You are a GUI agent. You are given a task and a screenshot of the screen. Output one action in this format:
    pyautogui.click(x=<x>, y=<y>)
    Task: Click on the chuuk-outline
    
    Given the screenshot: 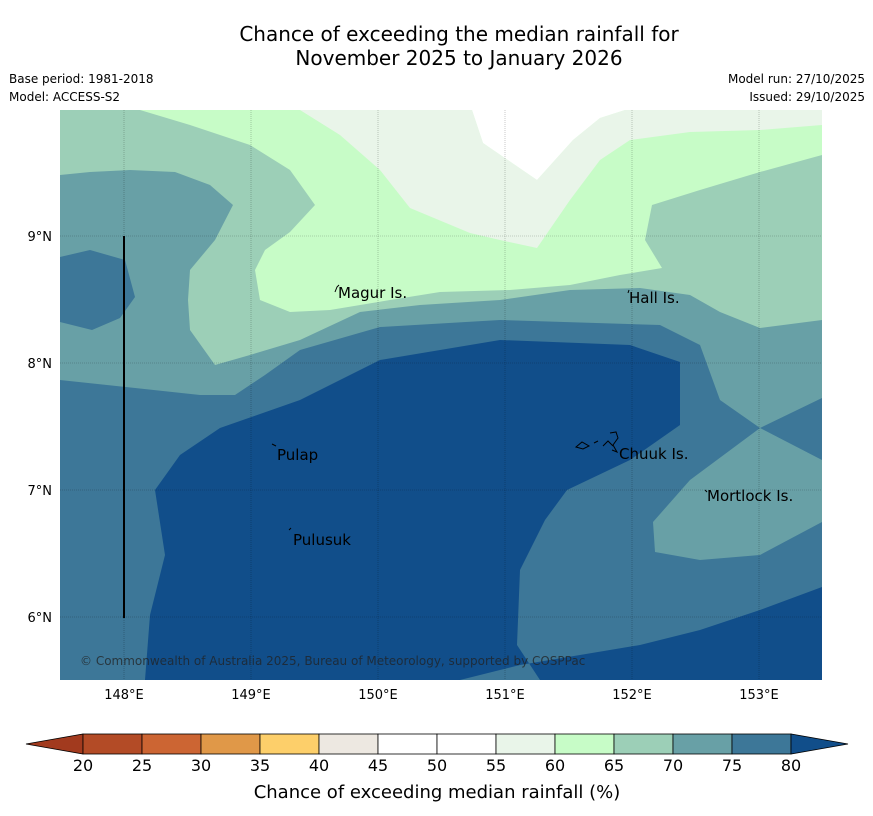 What is the action you would take?
    pyautogui.click(x=596, y=442)
    